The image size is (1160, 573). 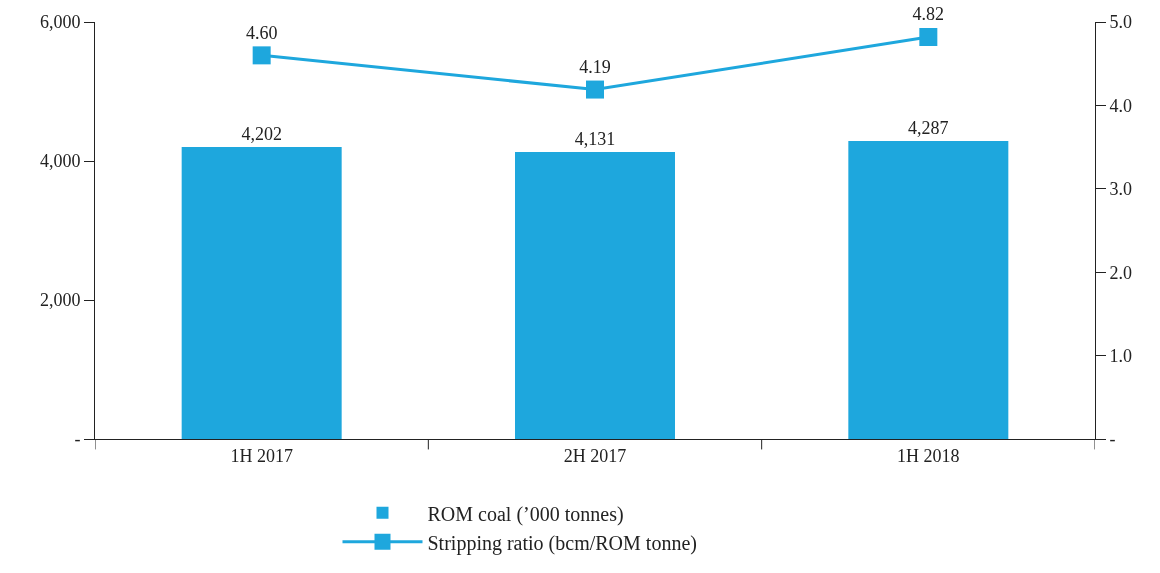 What do you see at coordinates (77, 439) in the screenshot?
I see `y-tick-label: -` at bounding box center [77, 439].